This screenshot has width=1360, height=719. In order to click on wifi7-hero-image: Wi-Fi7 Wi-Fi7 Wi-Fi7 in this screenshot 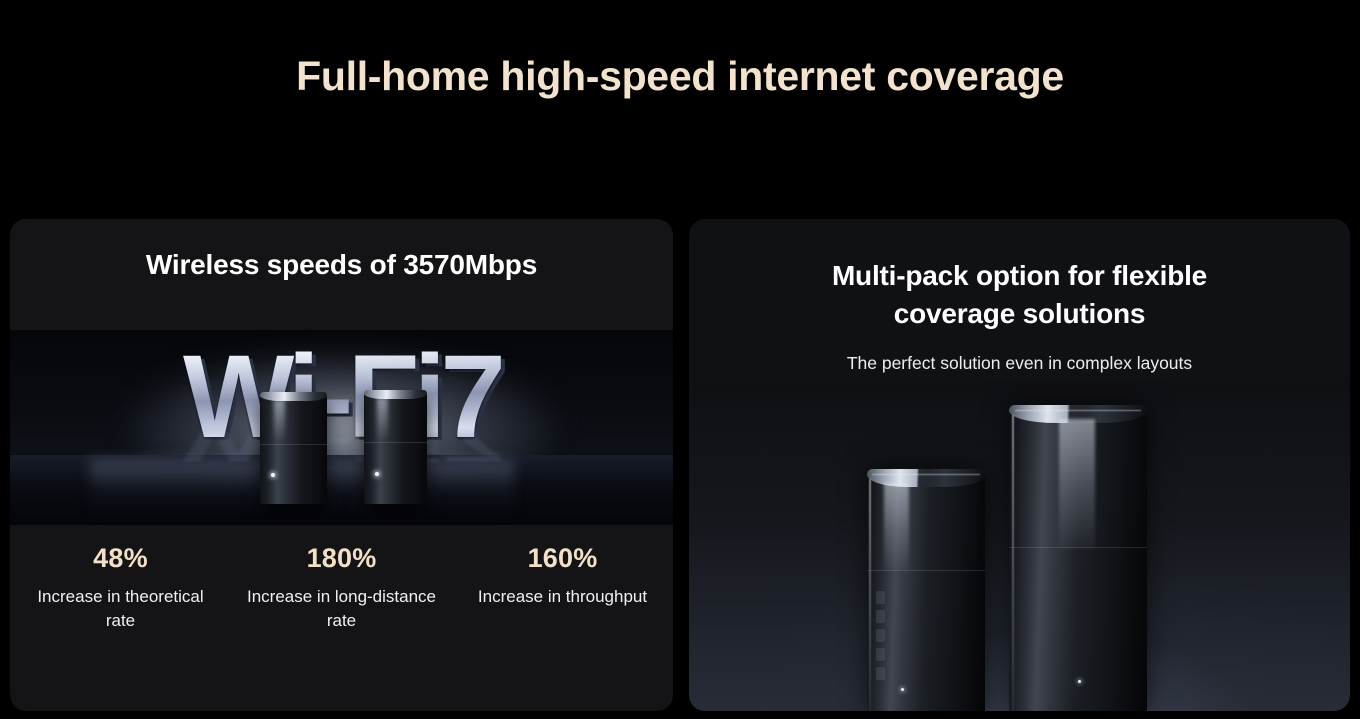, I will do `click(341, 427)`.